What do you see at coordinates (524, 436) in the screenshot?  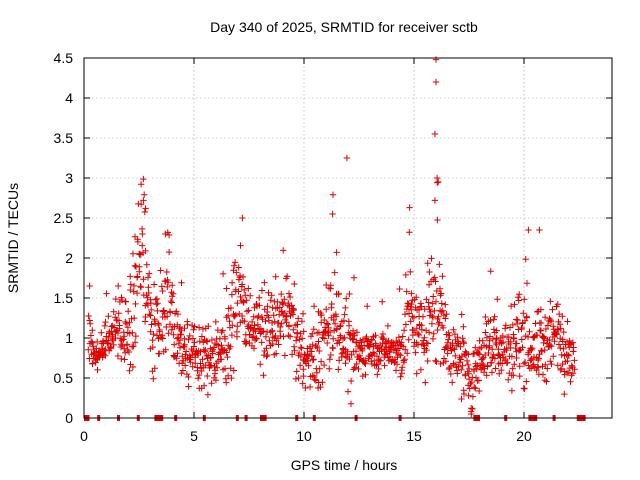 I see `x-tick-label: 20` at bounding box center [524, 436].